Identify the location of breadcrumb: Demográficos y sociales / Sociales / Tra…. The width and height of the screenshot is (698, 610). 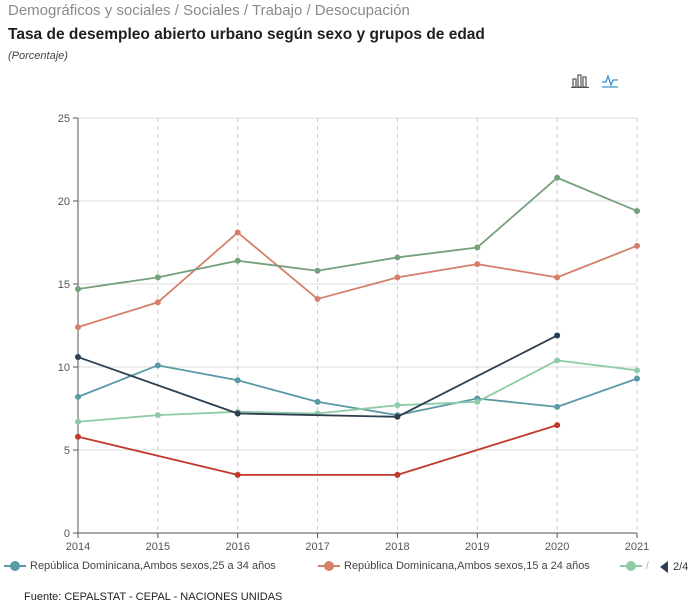
(209, 10).